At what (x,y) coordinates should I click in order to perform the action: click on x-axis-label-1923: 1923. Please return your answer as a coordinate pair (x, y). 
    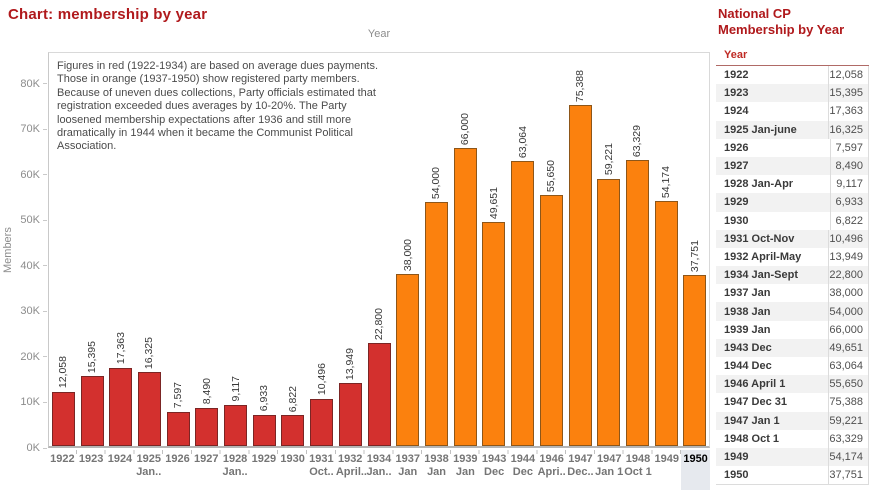
    Looking at the image, I should click on (91, 470).